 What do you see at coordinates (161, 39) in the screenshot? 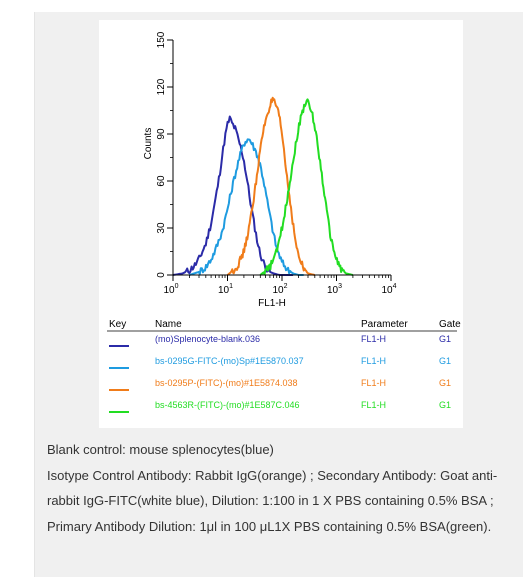
I see `y-tick-label: 150` at bounding box center [161, 39].